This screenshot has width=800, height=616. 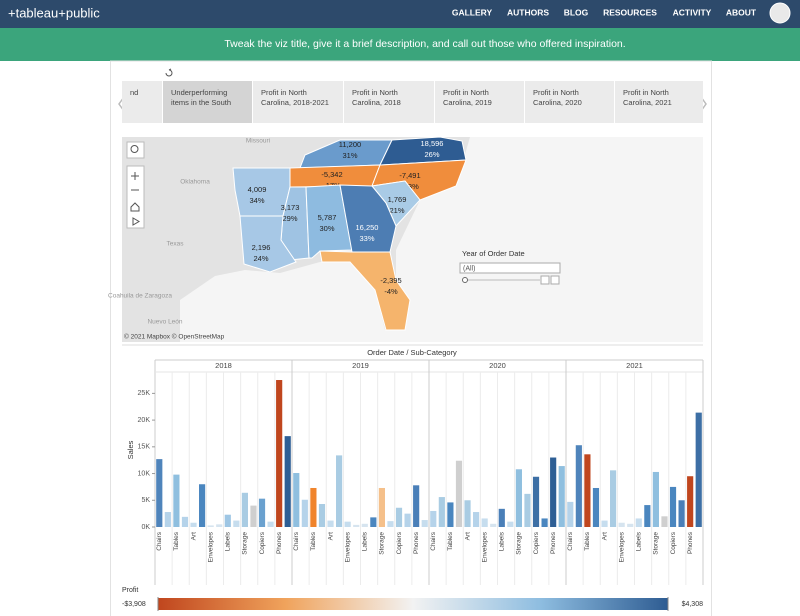 I want to click on nav-item: RESOURCES, so click(x=630, y=12).